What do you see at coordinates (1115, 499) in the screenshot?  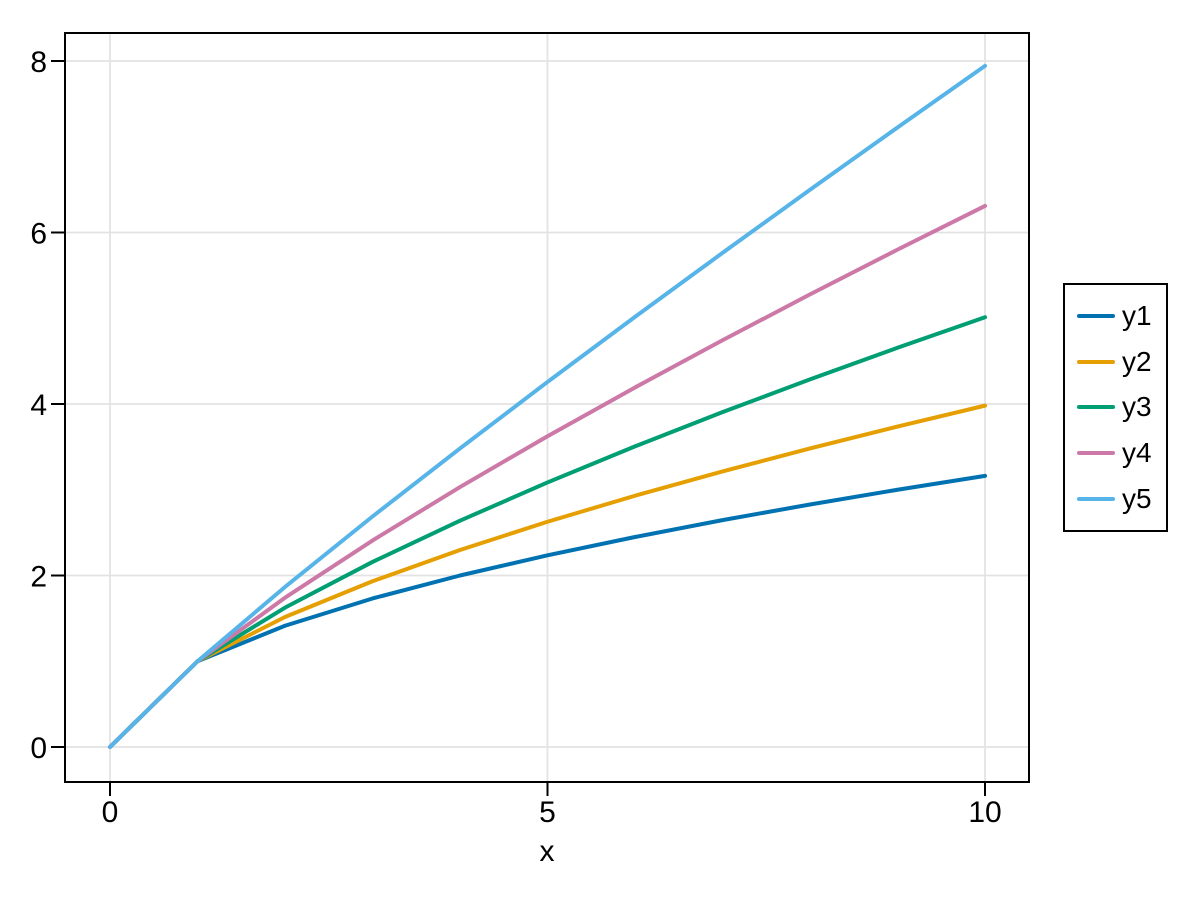 I see `legend-entry-y5: y5` at bounding box center [1115, 499].